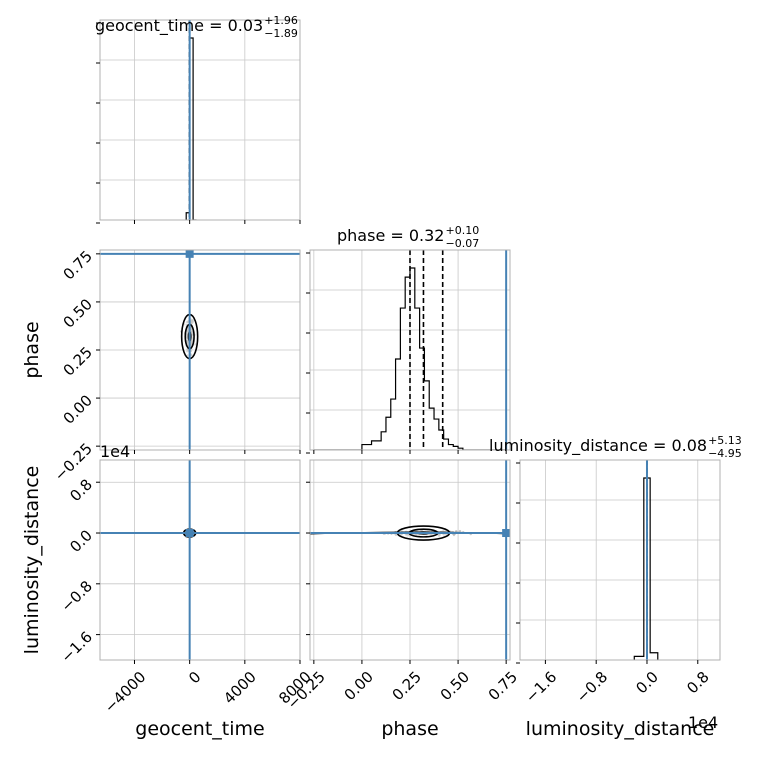 This screenshot has width=760, height=760. Describe the element at coordinates (620, 729) in the screenshot. I see `x-axis-title-luminosity_distance: luminosity_distance` at that location.